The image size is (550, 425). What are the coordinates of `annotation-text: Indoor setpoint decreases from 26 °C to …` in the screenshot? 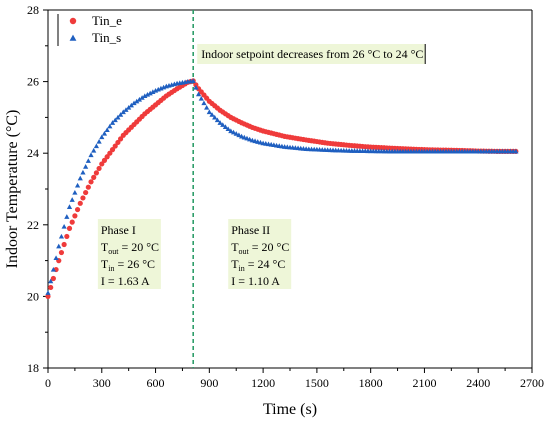 It's located at (312, 54).